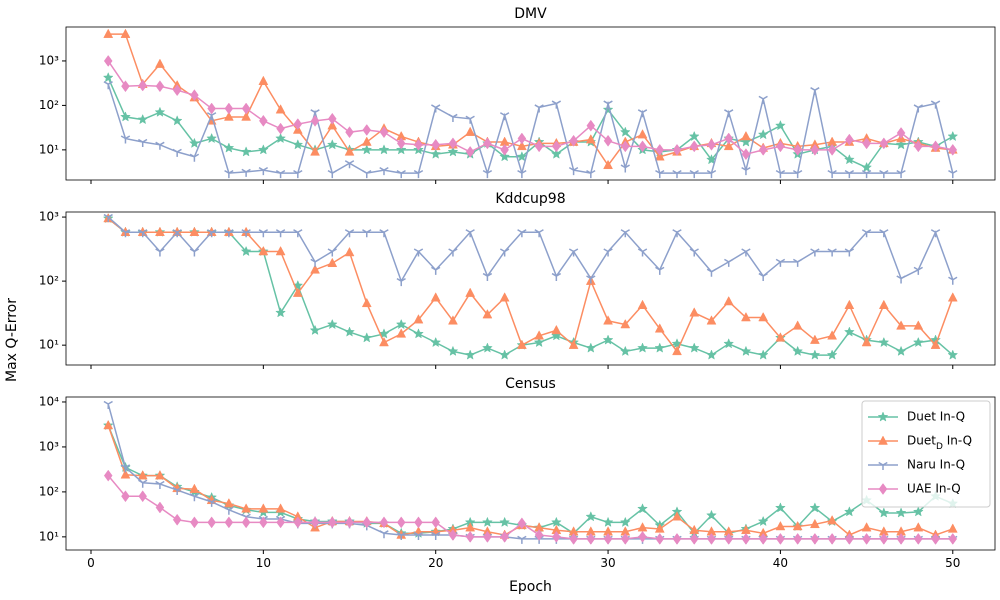  Describe the element at coordinates (936, 465) in the screenshot. I see `legend-label: Naru In-Q` at that location.